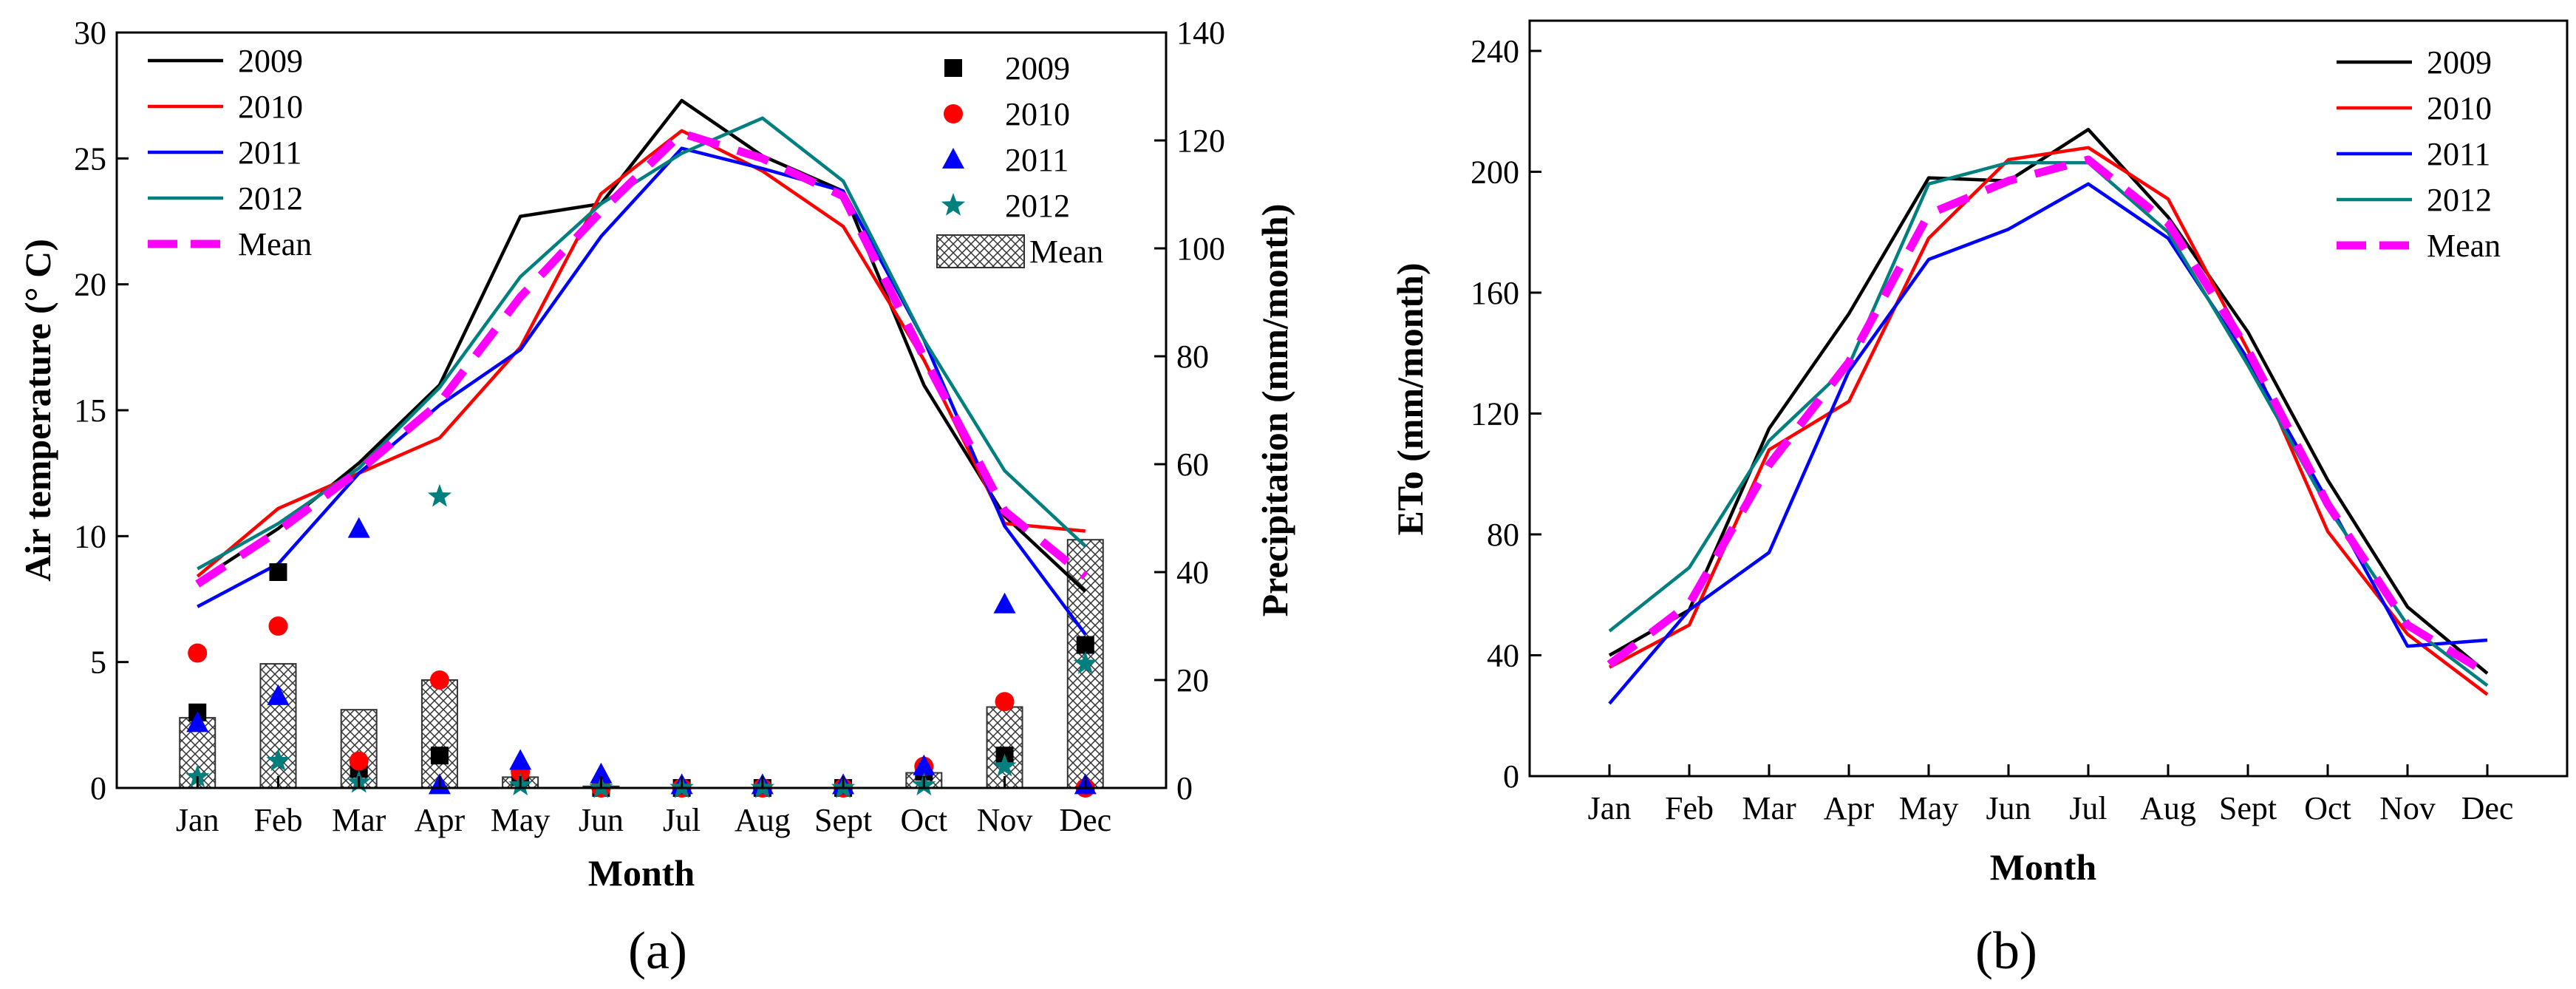 This screenshot has height=989, width=2576. What do you see at coordinates (101, 411) in the screenshot?
I see `y-axis-left-ticks: 0 5 10 15 20 25 30` at bounding box center [101, 411].